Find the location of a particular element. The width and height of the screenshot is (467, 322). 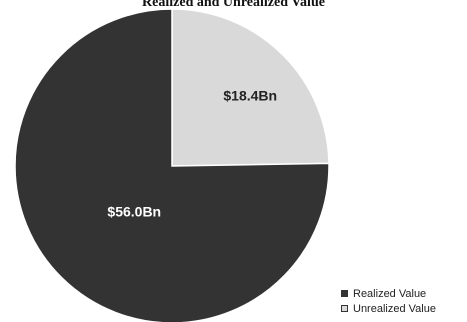

legend-label-realized: Realized Value is located at coordinates (390, 293).